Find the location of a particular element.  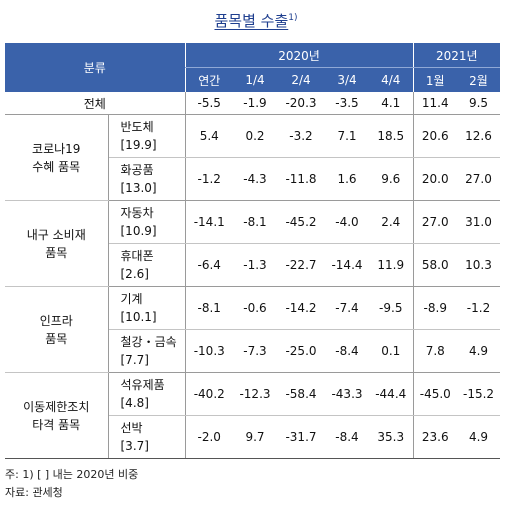

table-cell: 12.6 is located at coordinates (479, 136).